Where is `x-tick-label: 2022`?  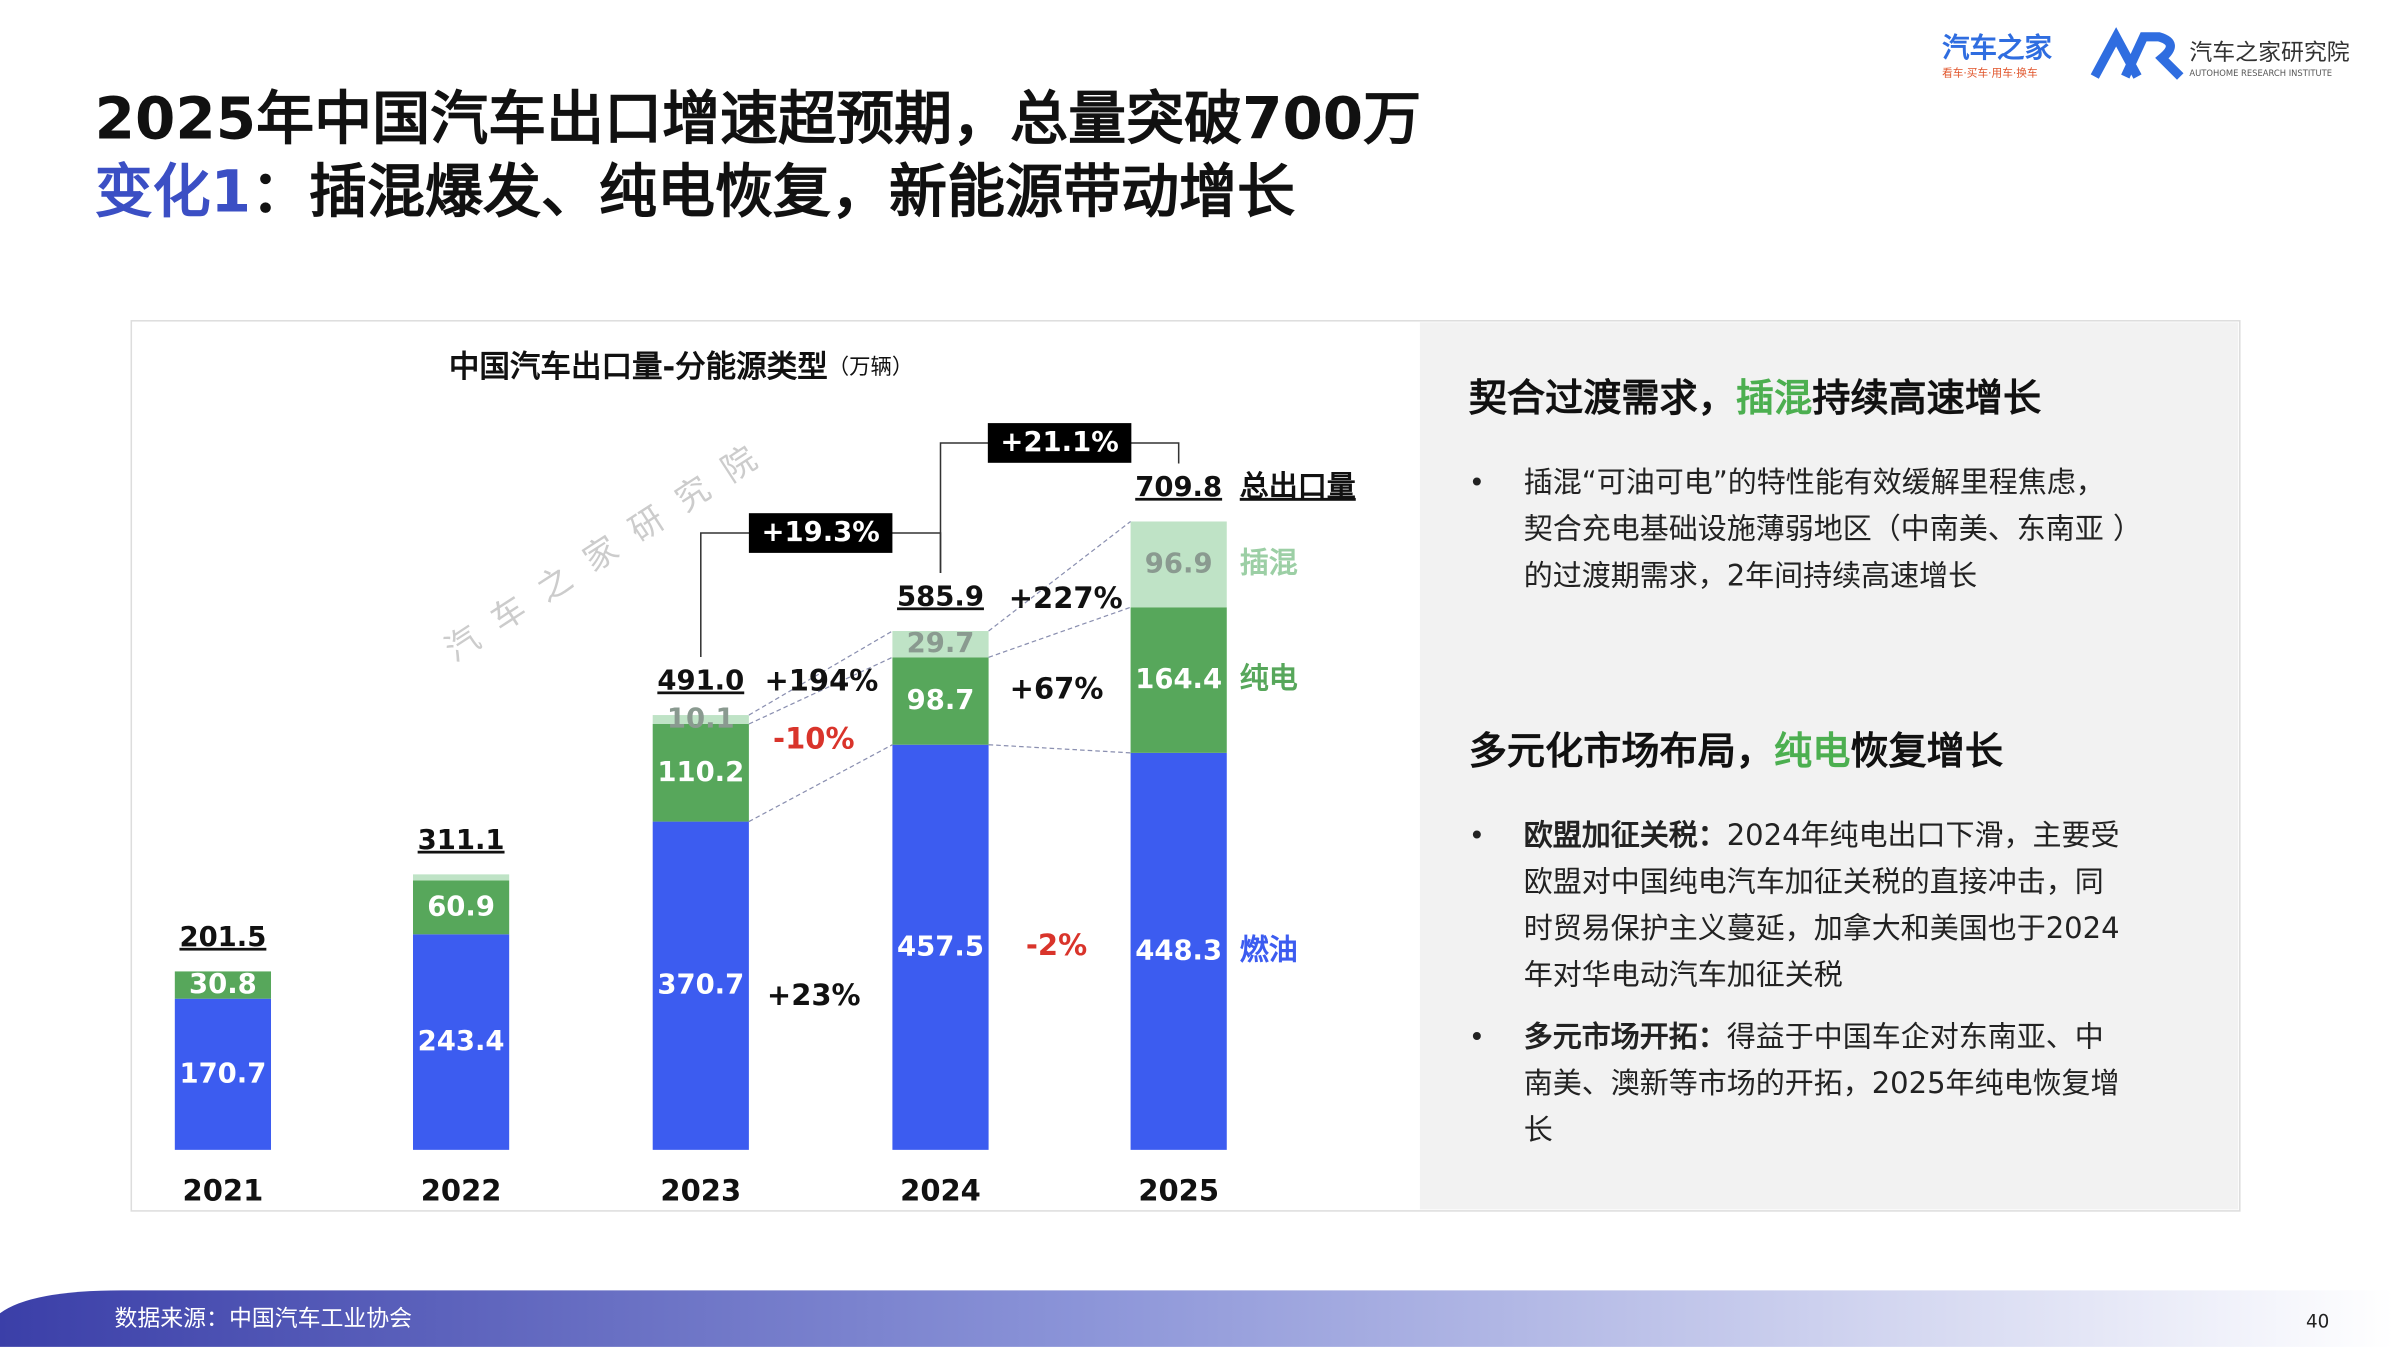 x-tick-label: 2022 is located at coordinates (461, 1191).